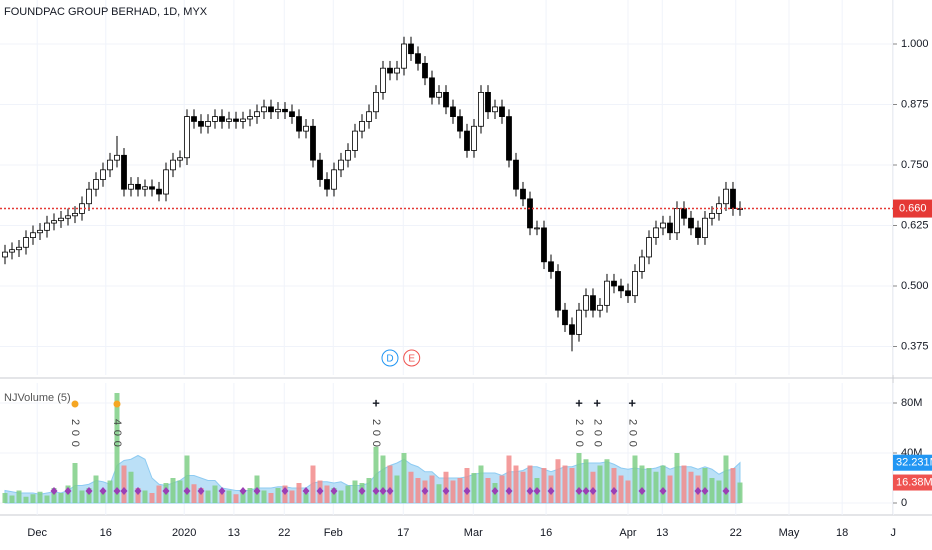  What do you see at coordinates (37, 533) in the screenshot?
I see `x-tick-label: Dec` at bounding box center [37, 533].